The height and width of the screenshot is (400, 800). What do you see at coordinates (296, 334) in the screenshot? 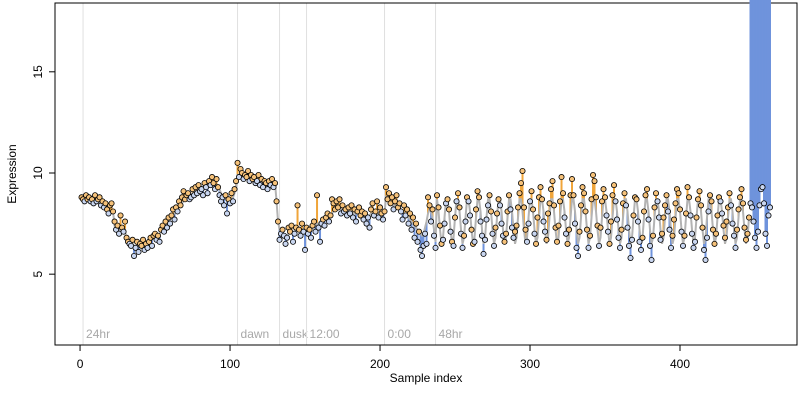
I see `annotation-label: dusk` at bounding box center [296, 334].